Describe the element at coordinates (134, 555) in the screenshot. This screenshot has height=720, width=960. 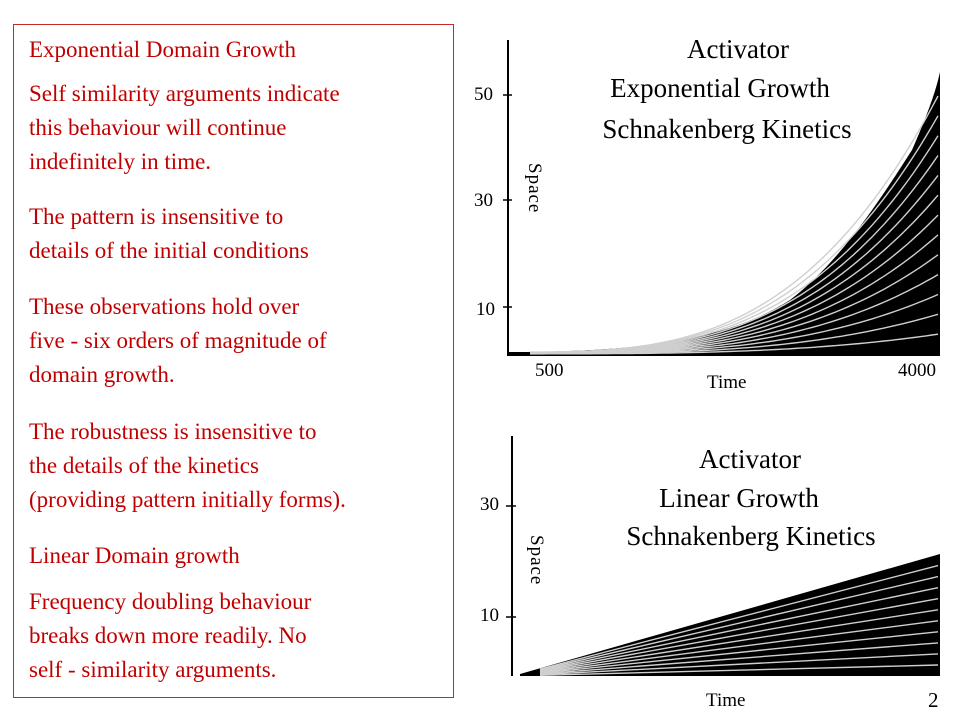
I see `heading-linear-domain-growth: Linear Domain growth` at that location.